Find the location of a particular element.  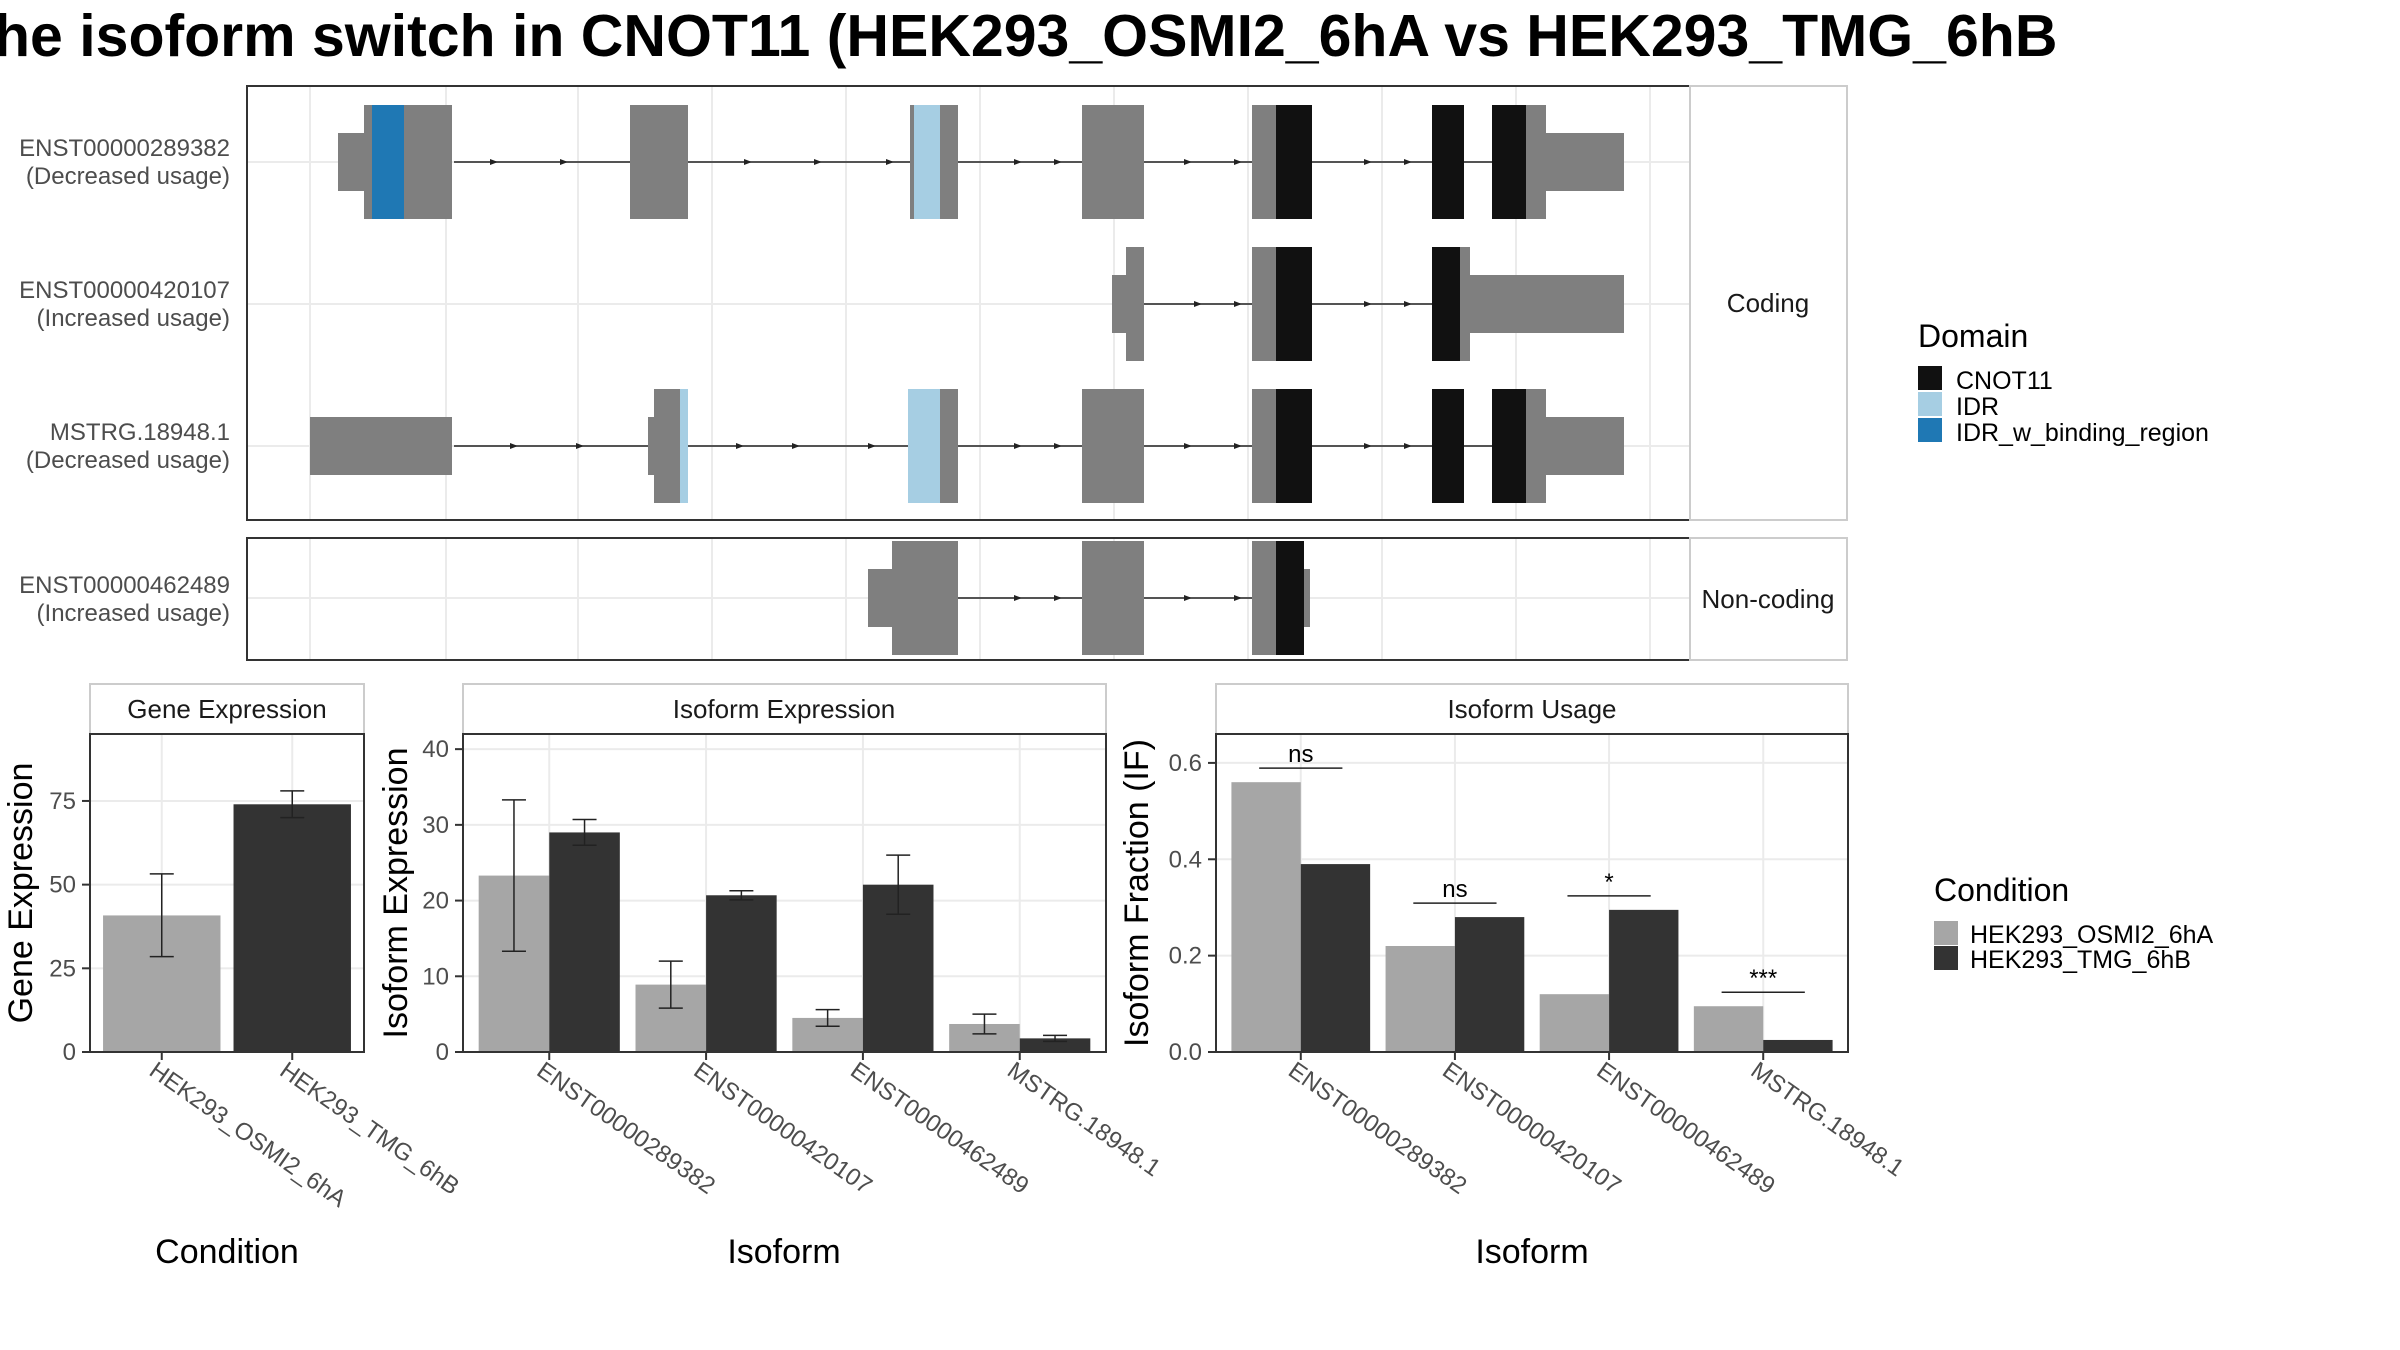

track-label-usage: (Decreased usage) is located at coordinates (128, 460).